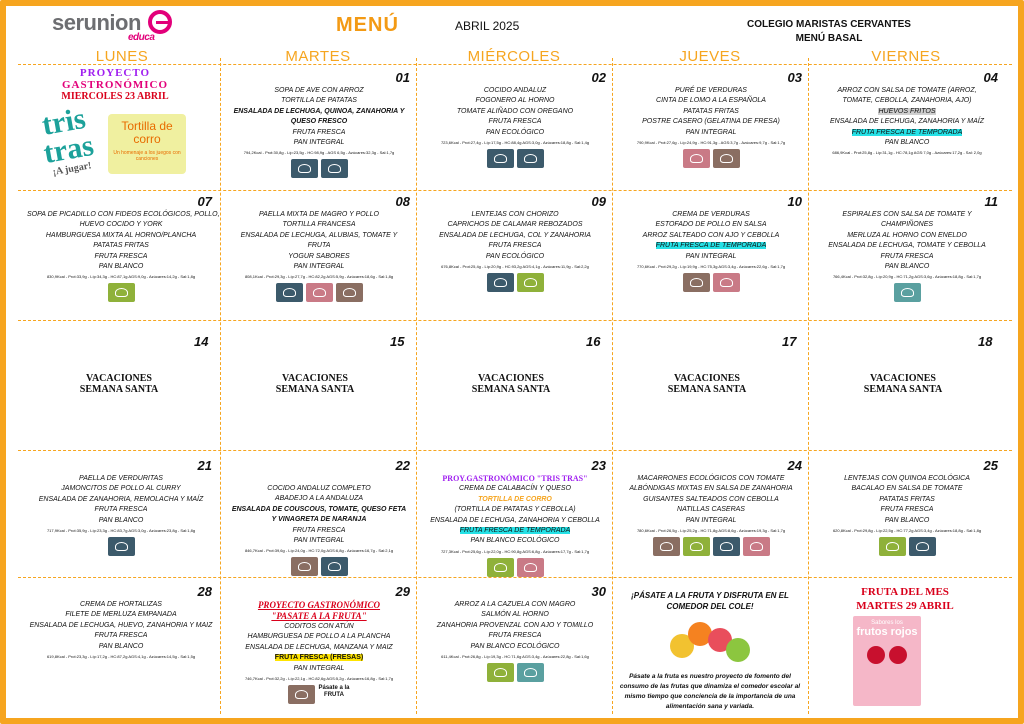 This screenshot has height=724, width=1024. I want to click on menu-item: FILETE DE MERLUZA EMPANADA, so click(121, 615).